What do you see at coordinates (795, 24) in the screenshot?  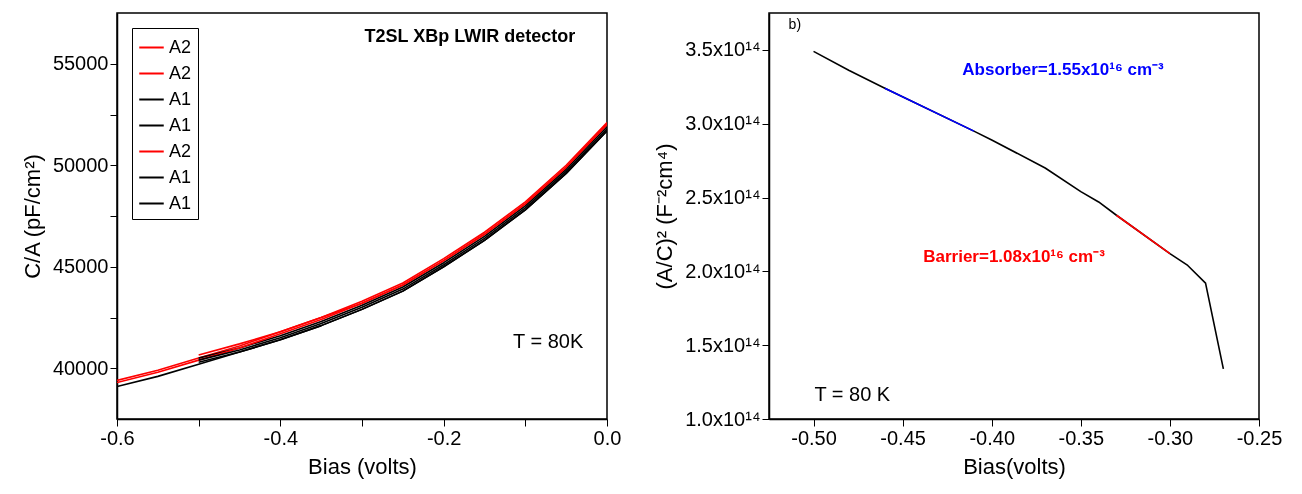 I see `annotation: b)` at bounding box center [795, 24].